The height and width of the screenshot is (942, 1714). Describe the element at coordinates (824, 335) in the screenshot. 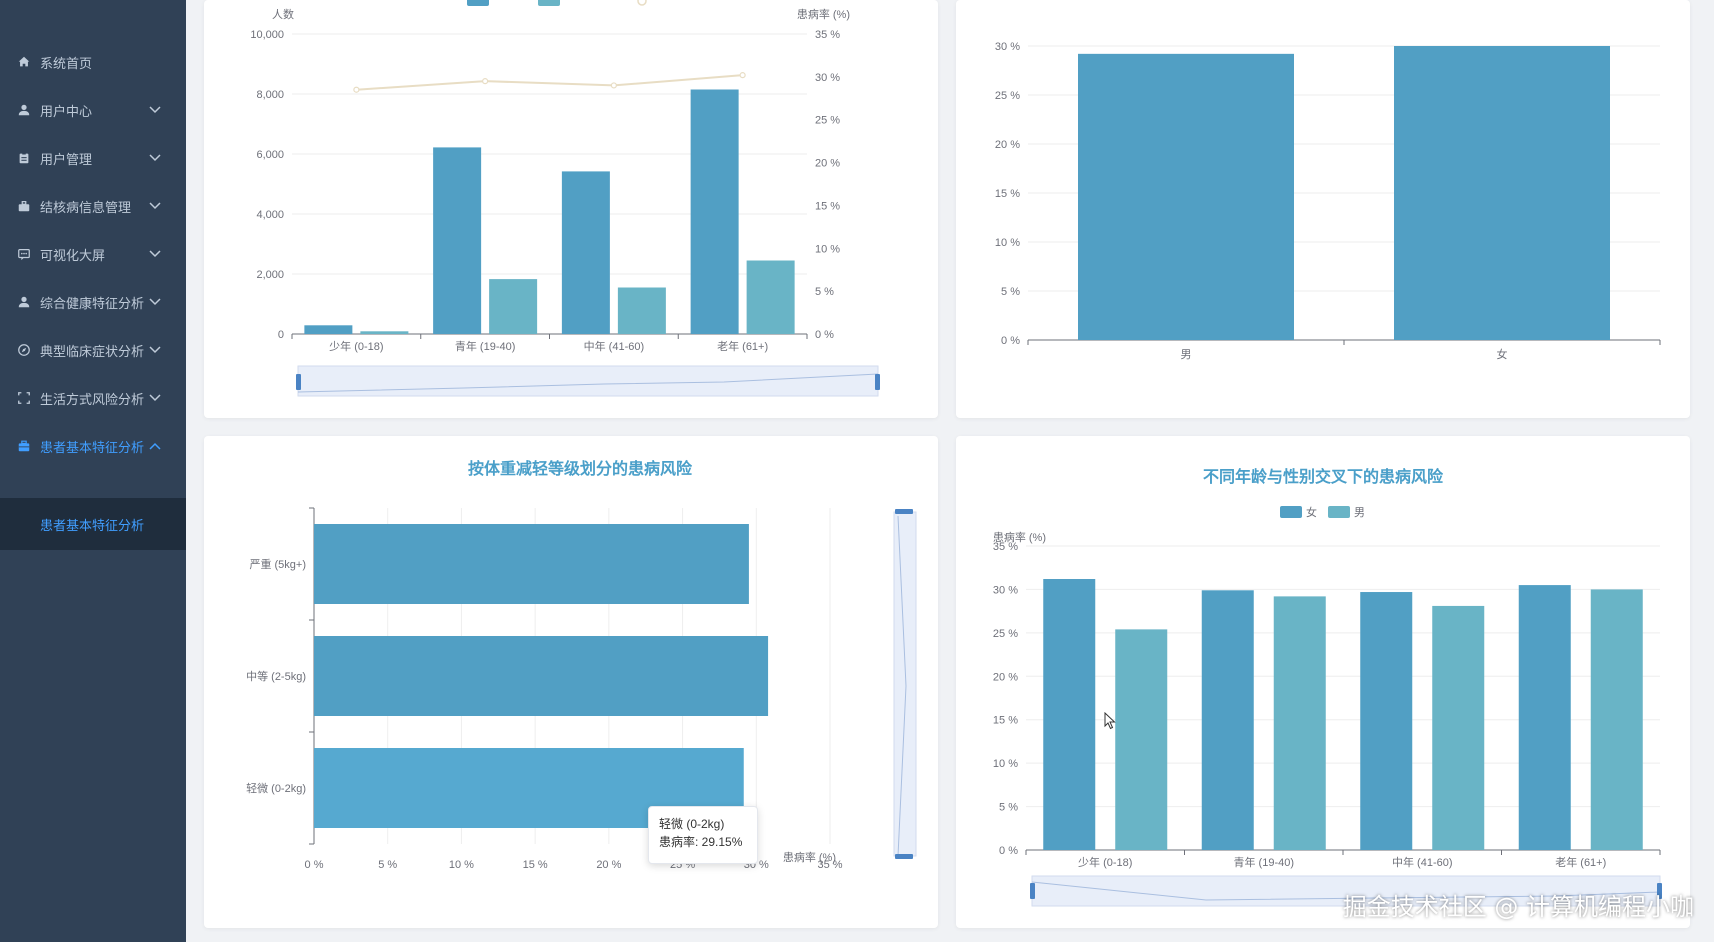

I see `y2-tick-label: 0 %` at that location.